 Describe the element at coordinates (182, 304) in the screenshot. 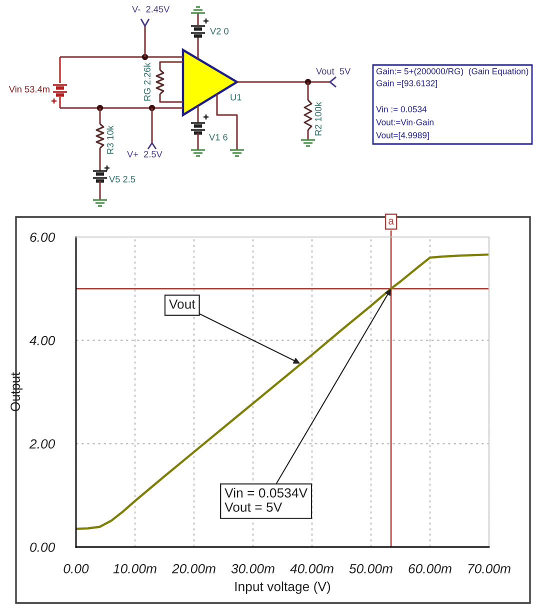

I see `annotation: Vout` at that location.